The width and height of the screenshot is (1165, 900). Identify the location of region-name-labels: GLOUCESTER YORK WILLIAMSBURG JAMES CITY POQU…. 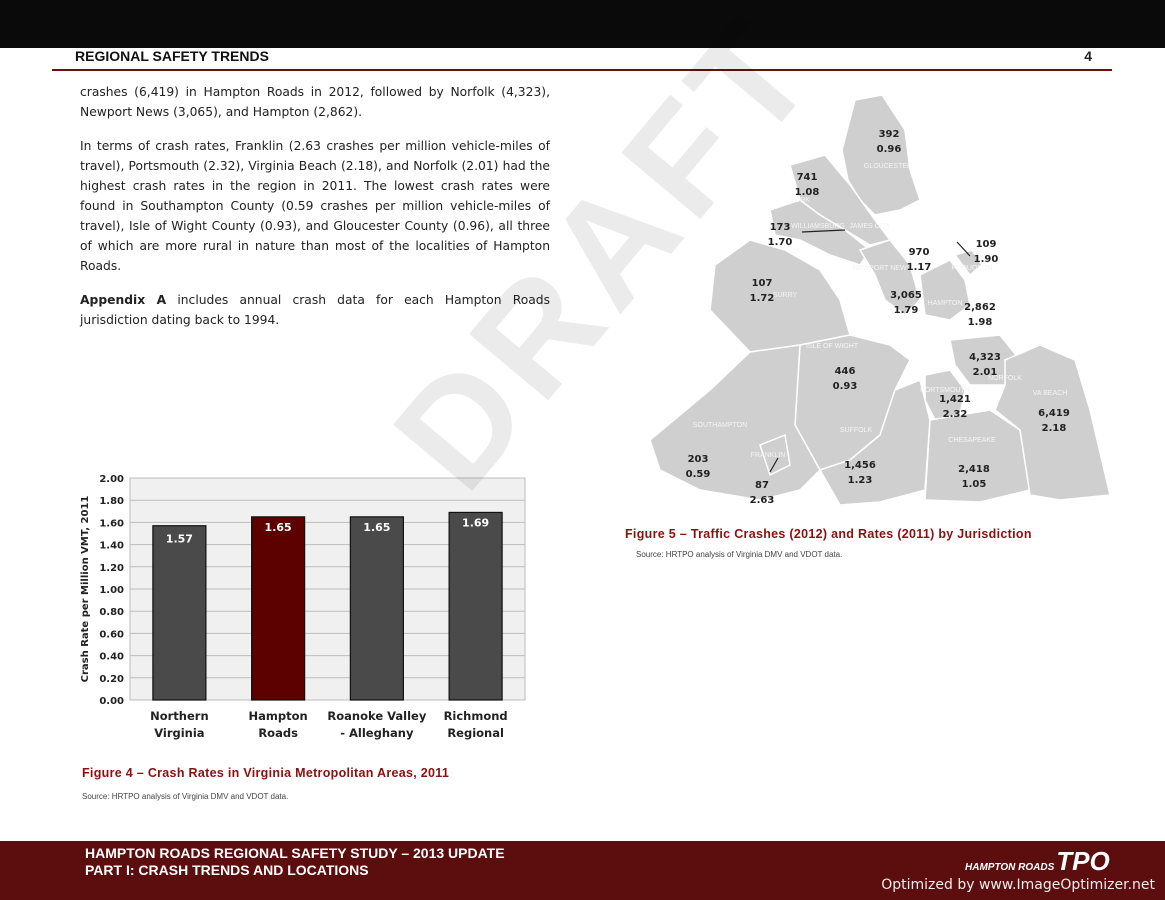
(880, 311).